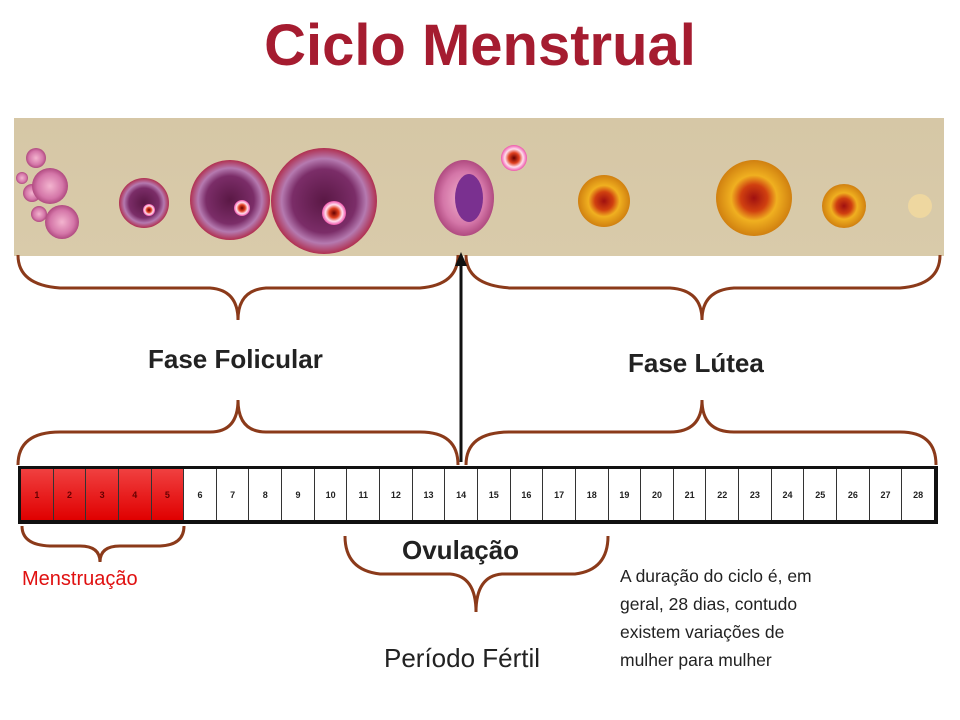 The height and width of the screenshot is (720, 960). What do you see at coordinates (592, 494) in the screenshot?
I see `day-cell: 18` at bounding box center [592, 494].